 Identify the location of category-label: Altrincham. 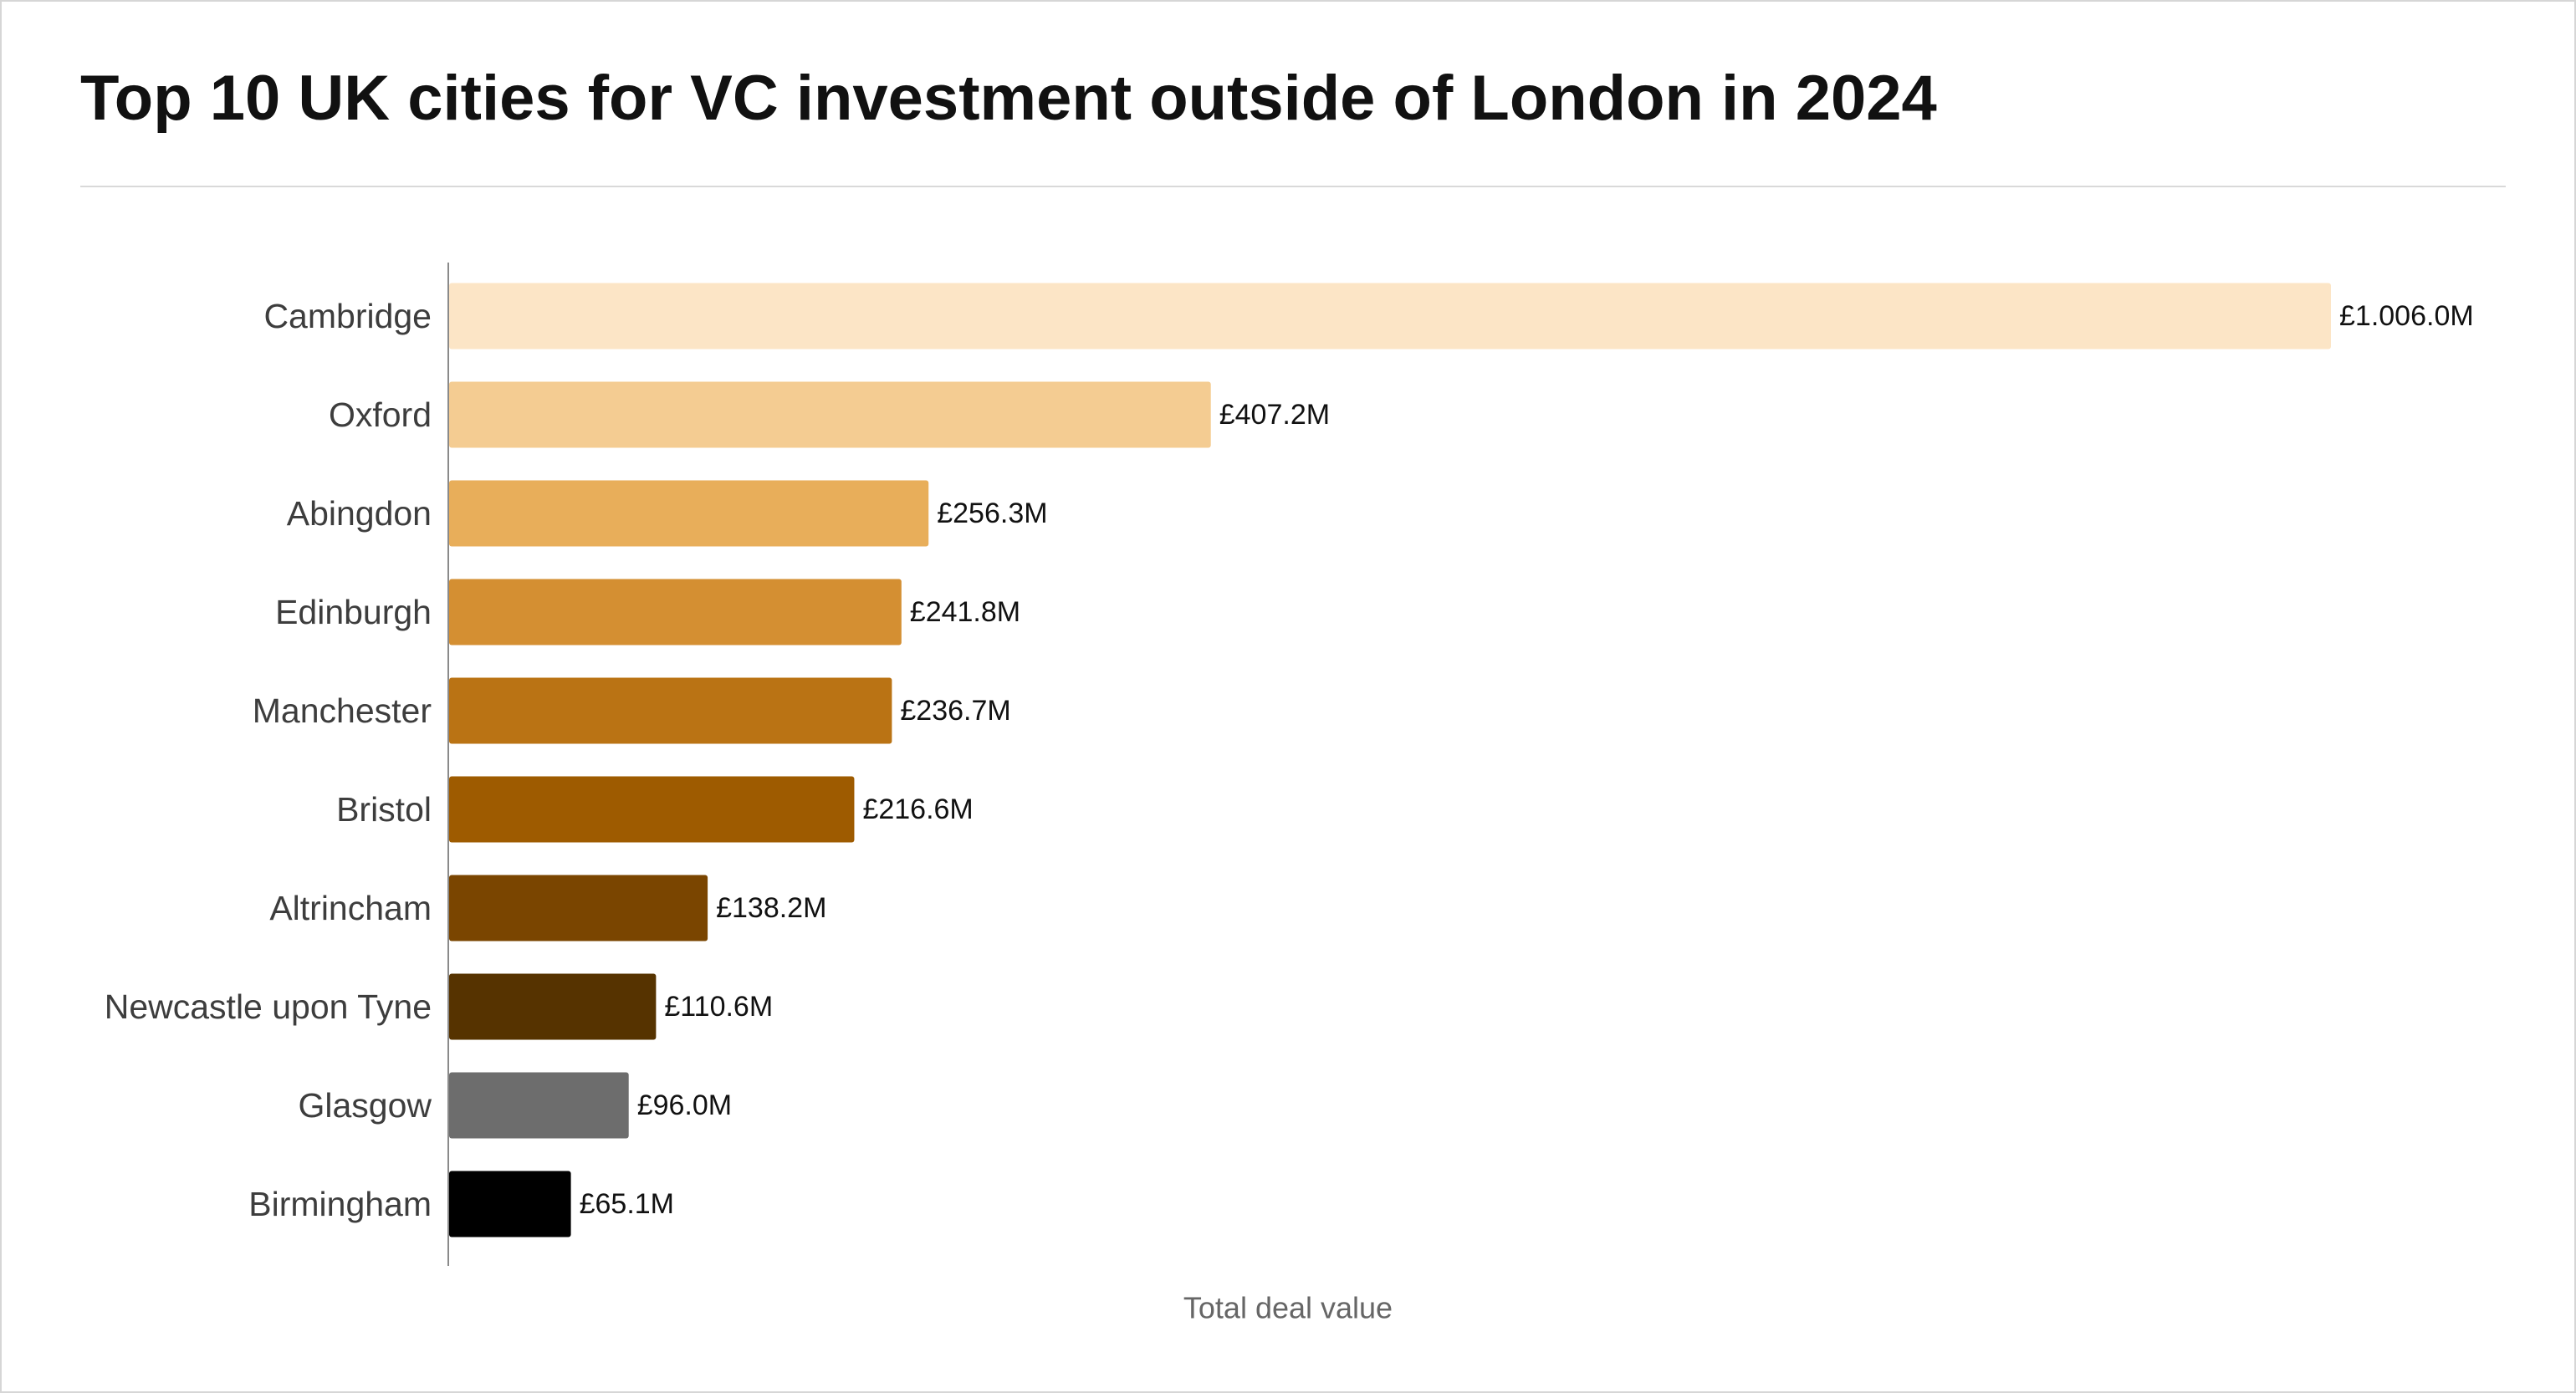
(350, 908).